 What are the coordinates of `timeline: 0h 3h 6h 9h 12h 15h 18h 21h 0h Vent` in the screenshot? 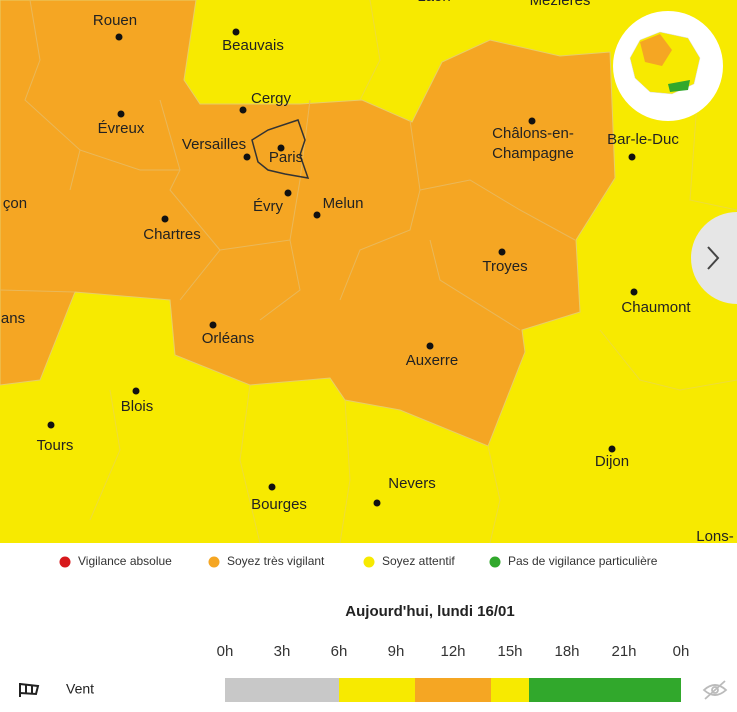 It's located at (377, 672).